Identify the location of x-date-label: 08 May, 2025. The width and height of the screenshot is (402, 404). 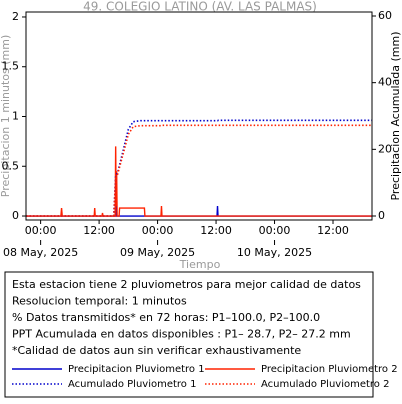
(40, 252).